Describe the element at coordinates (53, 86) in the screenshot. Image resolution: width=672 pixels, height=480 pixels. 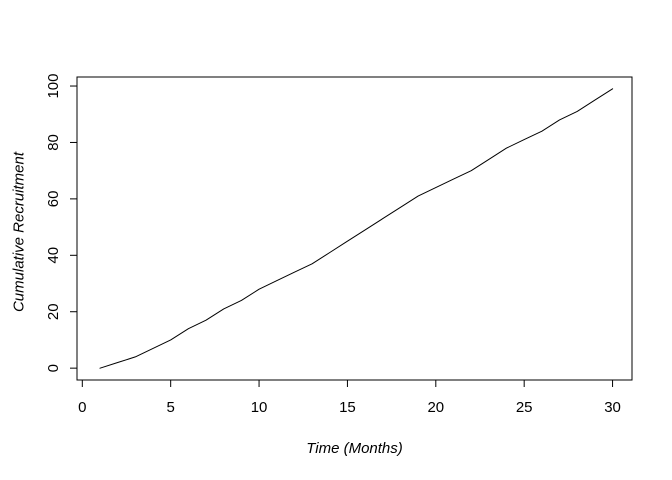
I see `y-axis-tick-label: 100` at that location.